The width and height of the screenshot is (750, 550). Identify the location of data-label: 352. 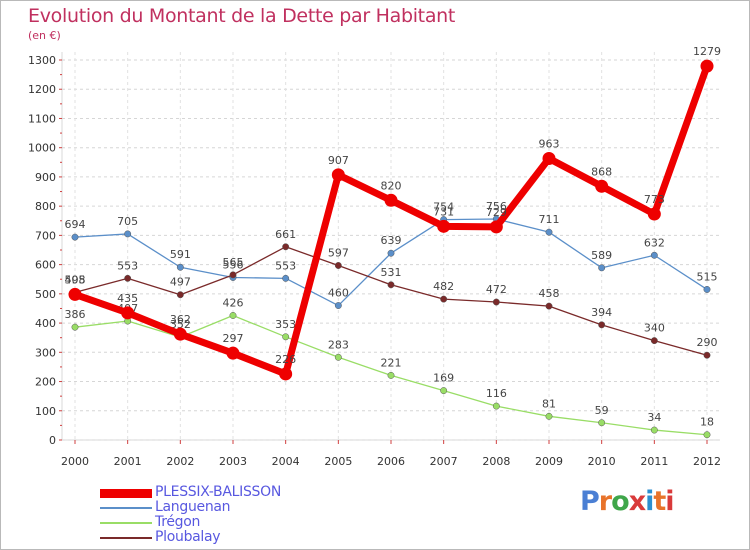
(180, 324).